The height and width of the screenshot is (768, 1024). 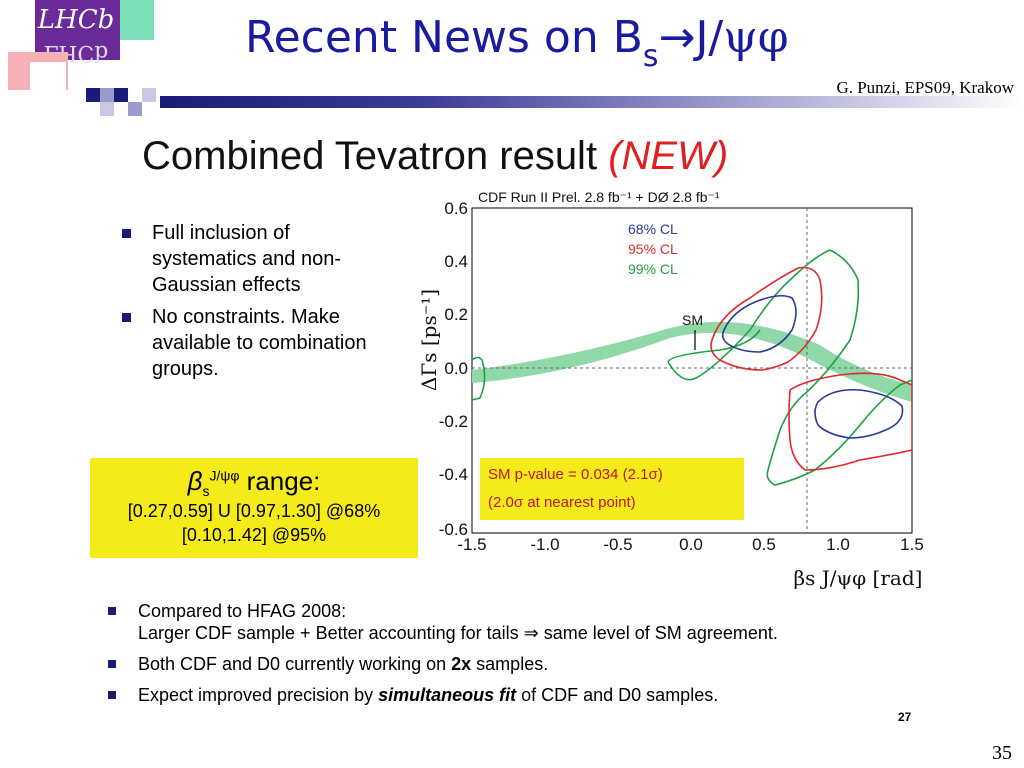 I want to click on headline-text: Combined Tevatron result, so click(x=370, y=156).